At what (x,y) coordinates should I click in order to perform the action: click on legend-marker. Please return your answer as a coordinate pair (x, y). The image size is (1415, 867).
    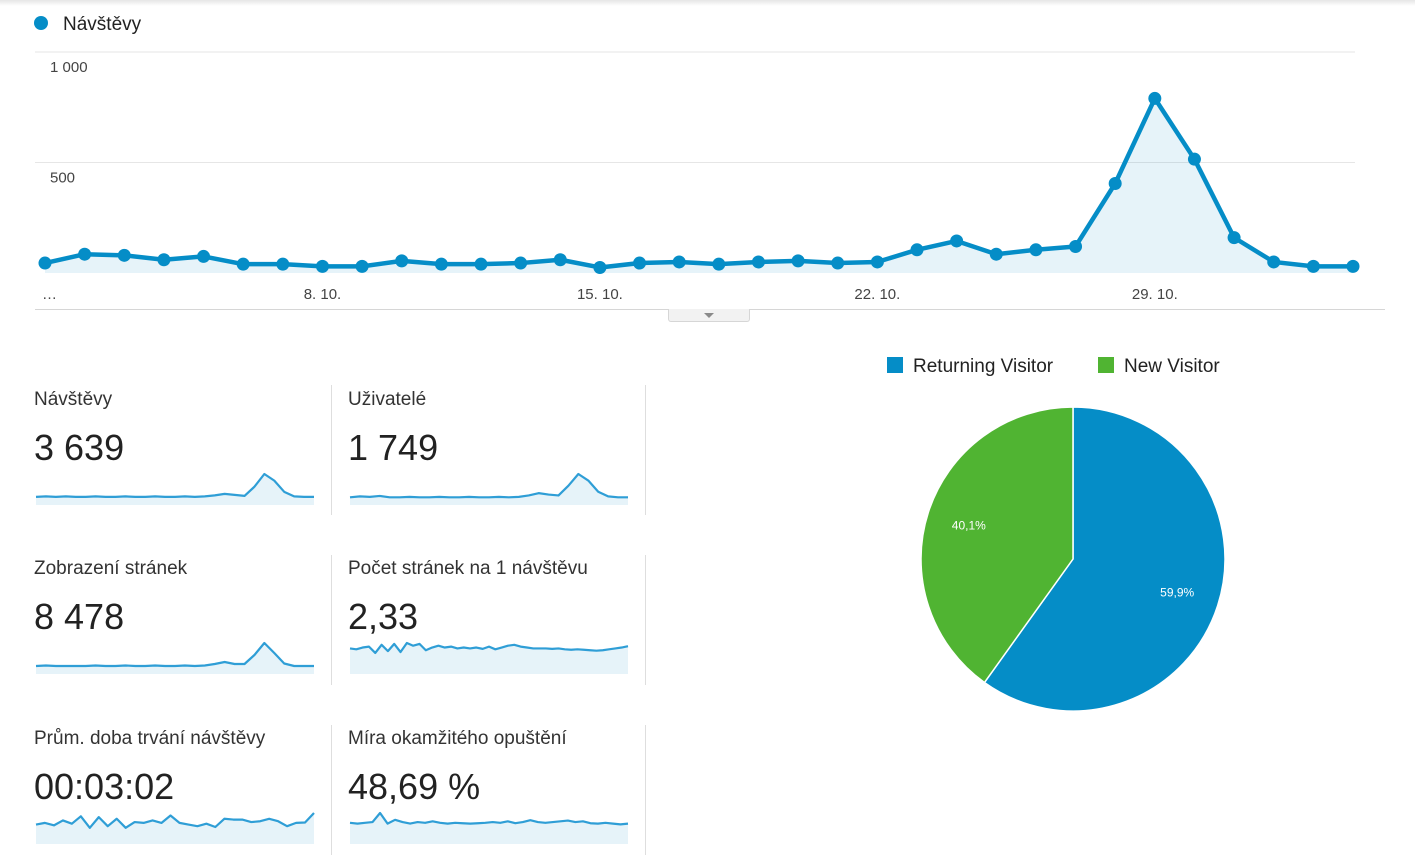
    Looking at the image, I should click on (41, 23).